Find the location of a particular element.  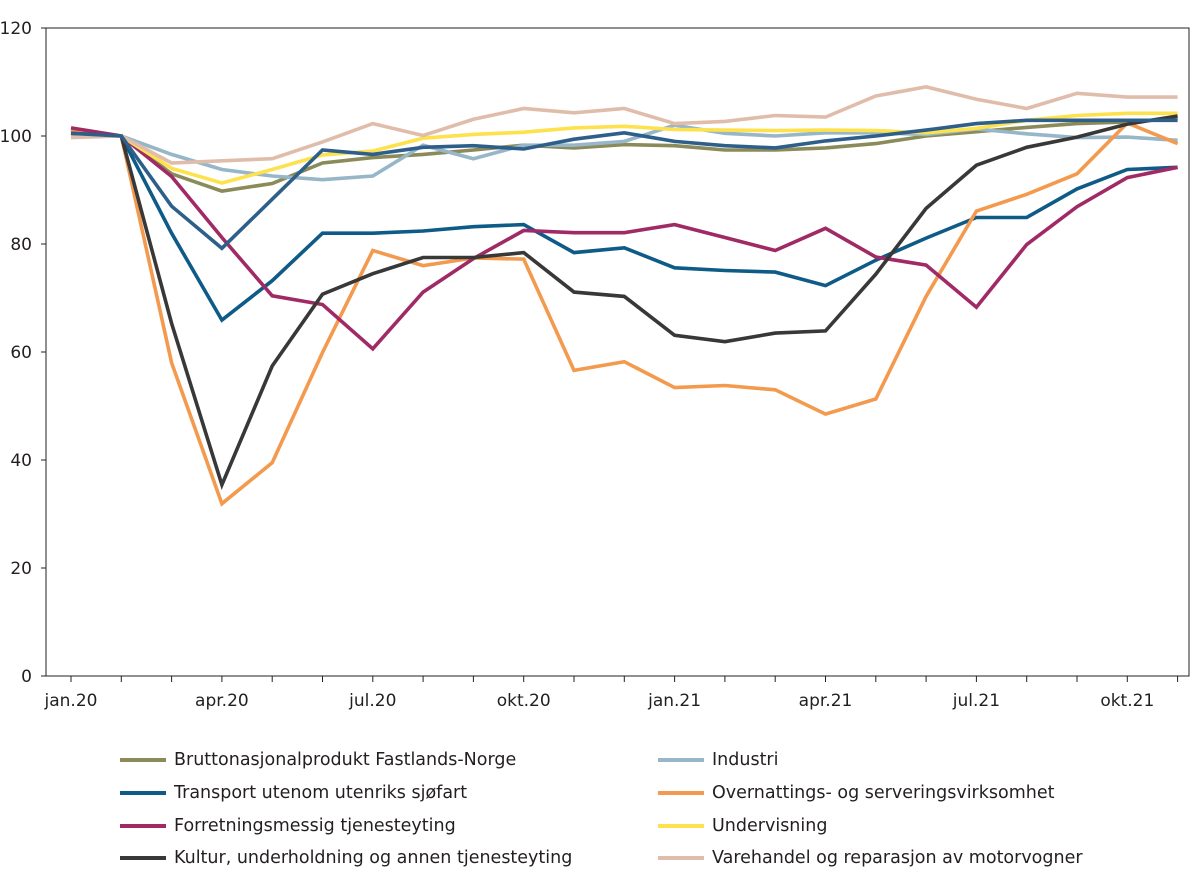

x-tick-label: jul.21 is located at coordinates (976, 701).